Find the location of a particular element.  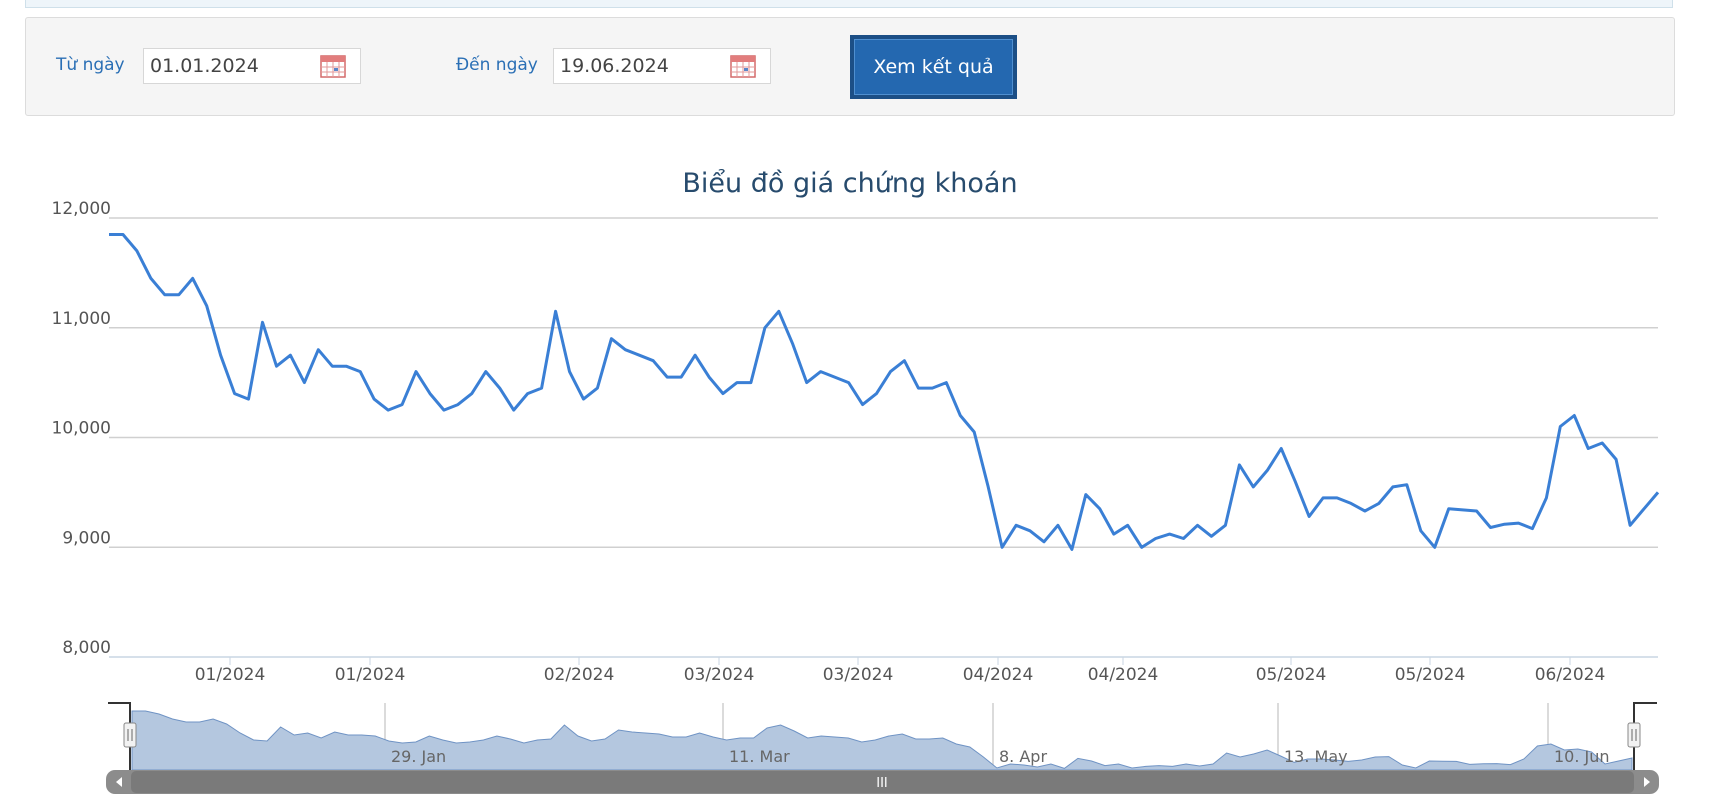

navigator-label: 29. Jan is located at coordinates (418, 756).